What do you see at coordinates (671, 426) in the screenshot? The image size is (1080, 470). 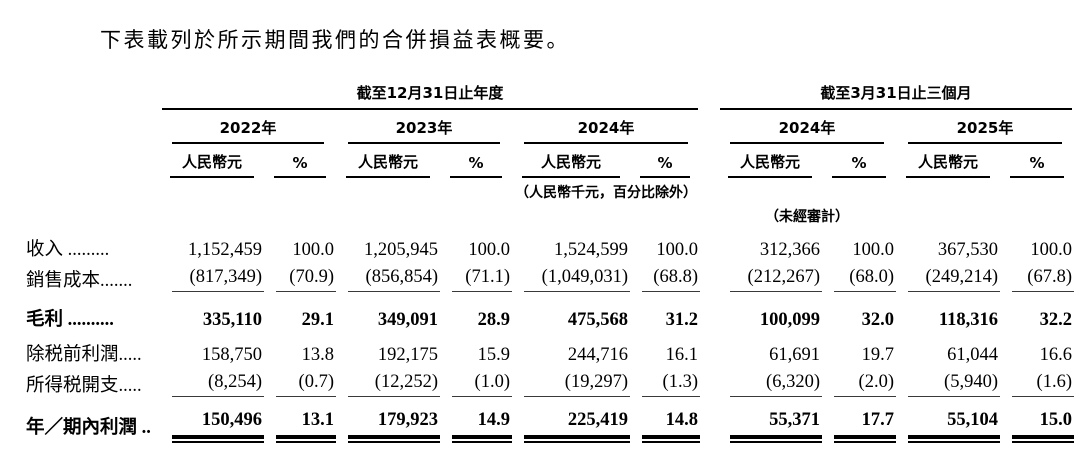 I see `value-cell: 14.8` at bounding box center [671, 426].